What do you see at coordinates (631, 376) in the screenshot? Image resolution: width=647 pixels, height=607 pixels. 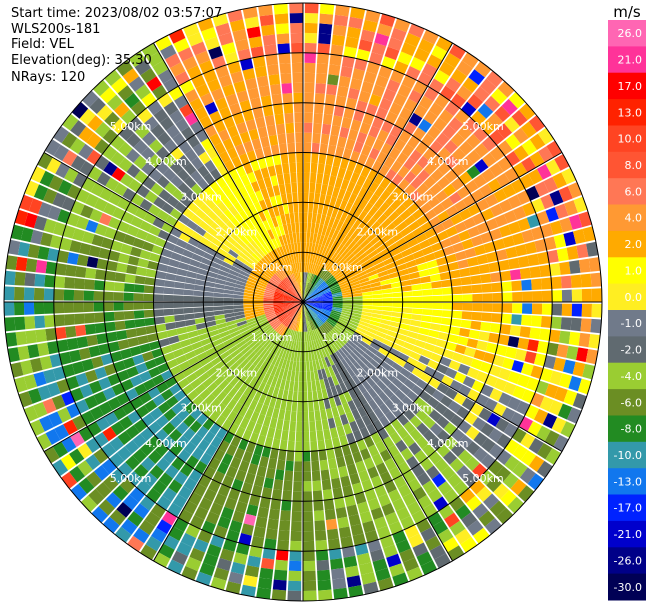 I see `colorbar-tick-label: -4.0` at bounding box center [631, 376].